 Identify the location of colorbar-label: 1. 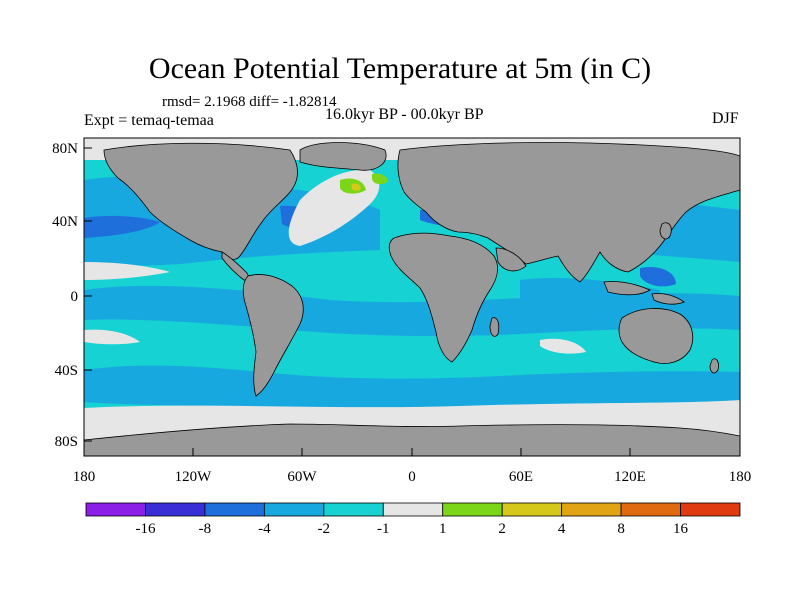
(443, 529).